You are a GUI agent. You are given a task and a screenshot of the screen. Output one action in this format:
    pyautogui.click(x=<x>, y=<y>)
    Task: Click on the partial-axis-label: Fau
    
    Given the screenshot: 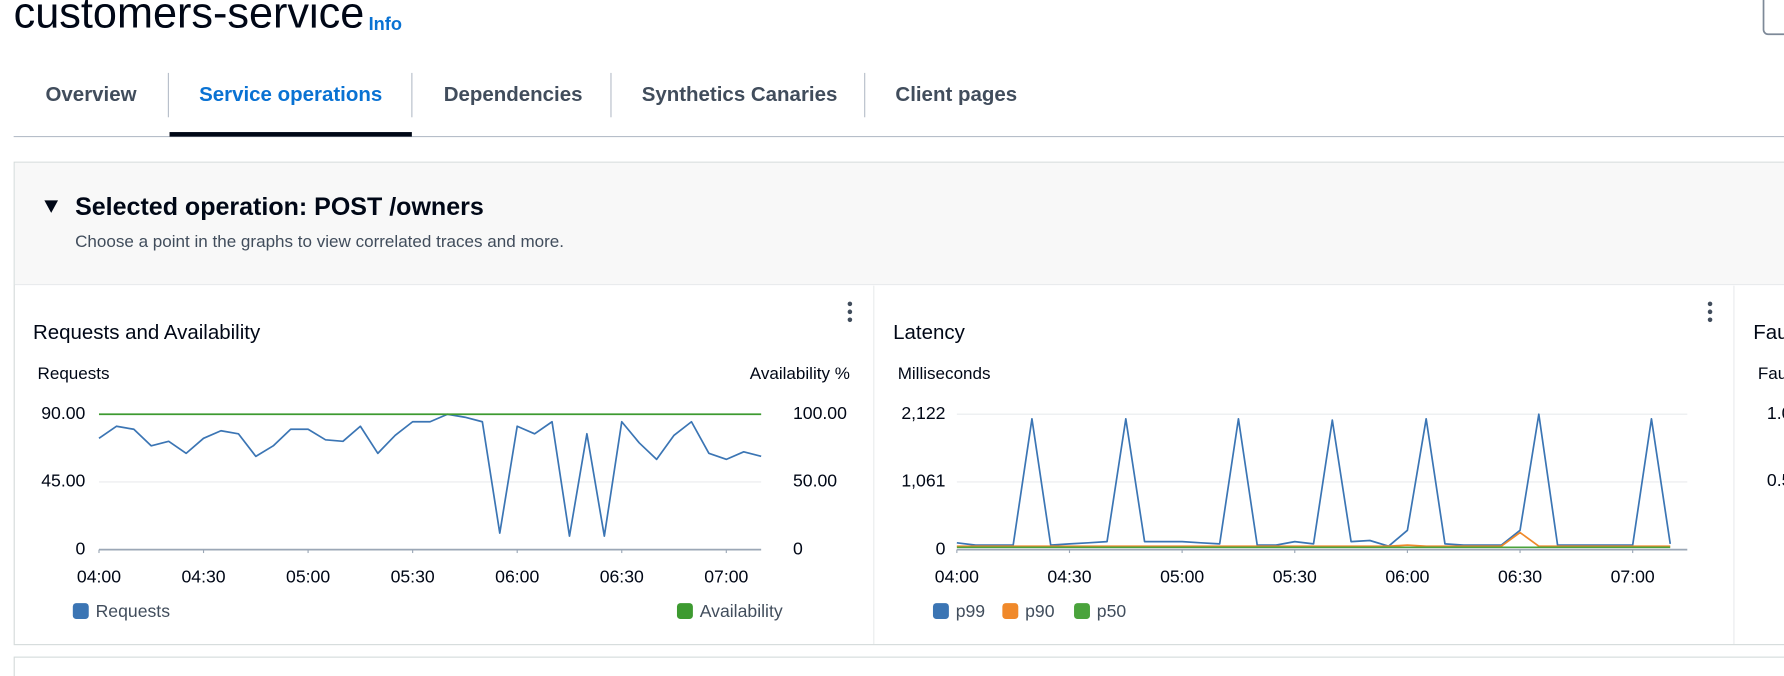 What is the action you would take?
    pyautogui.click(x=1771, y=373)
    